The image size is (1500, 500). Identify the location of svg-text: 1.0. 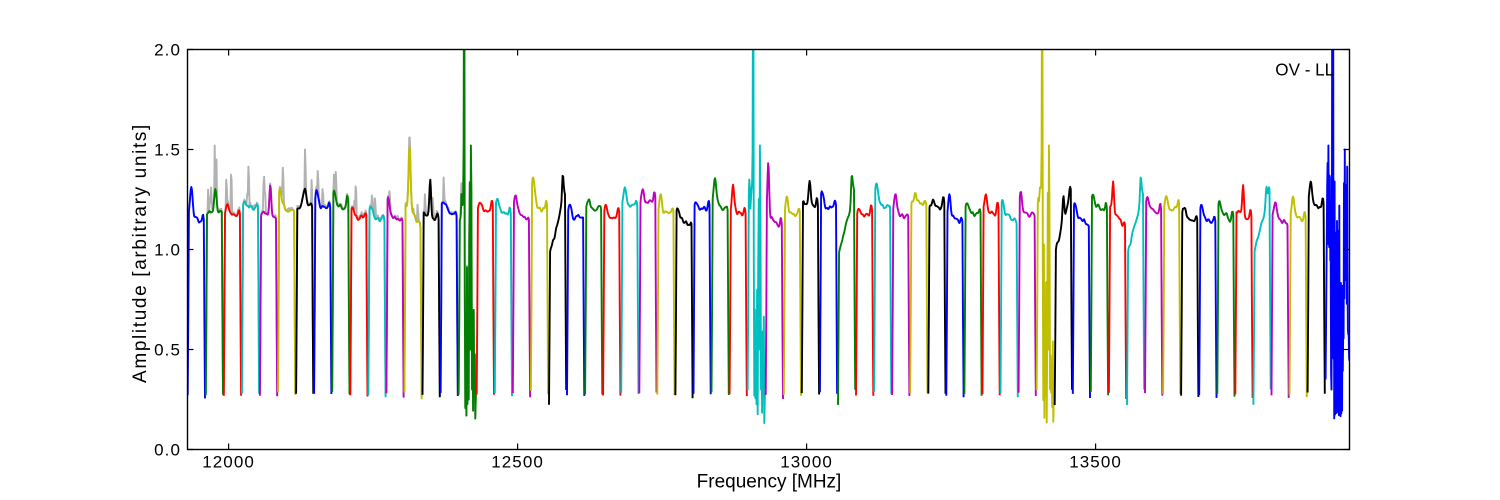
(167, 250).